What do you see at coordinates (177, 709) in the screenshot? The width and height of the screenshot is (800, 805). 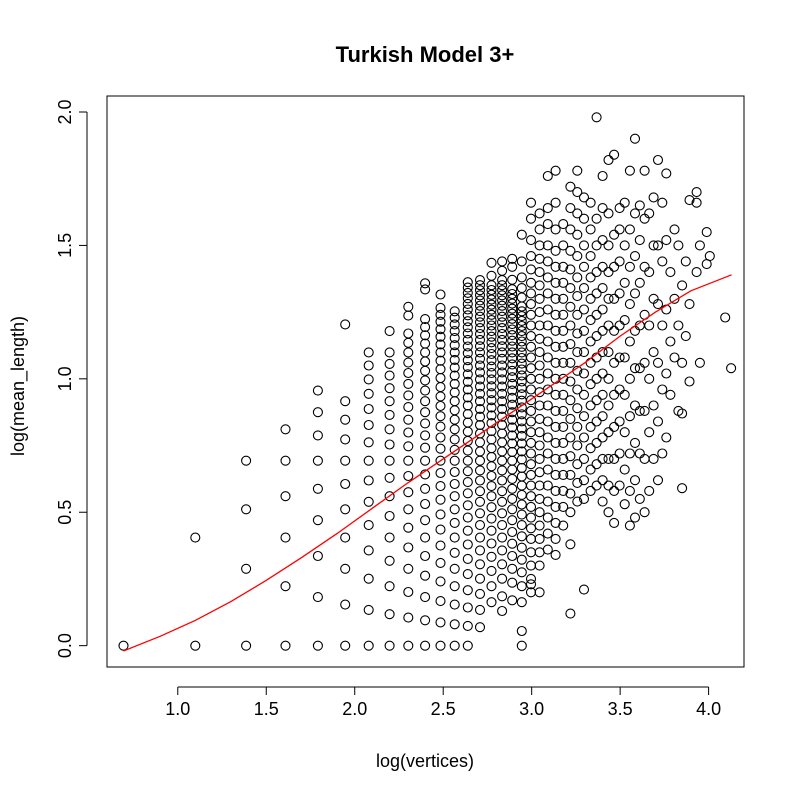 I see `x-tick-label: 1.0` at bounding box center [177, 709].